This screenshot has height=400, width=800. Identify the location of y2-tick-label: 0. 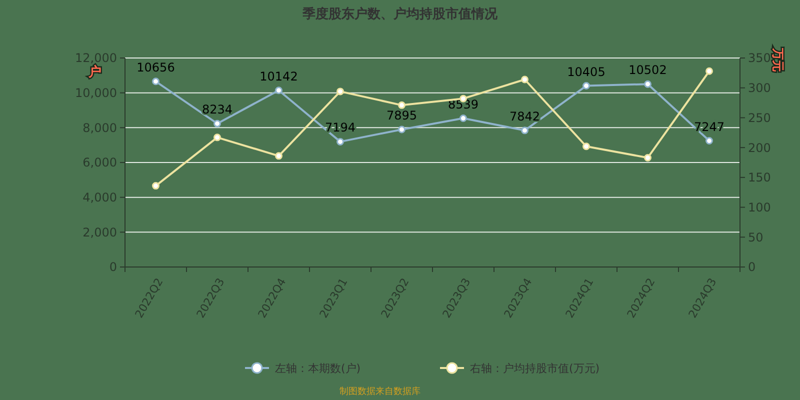
(752, 267).